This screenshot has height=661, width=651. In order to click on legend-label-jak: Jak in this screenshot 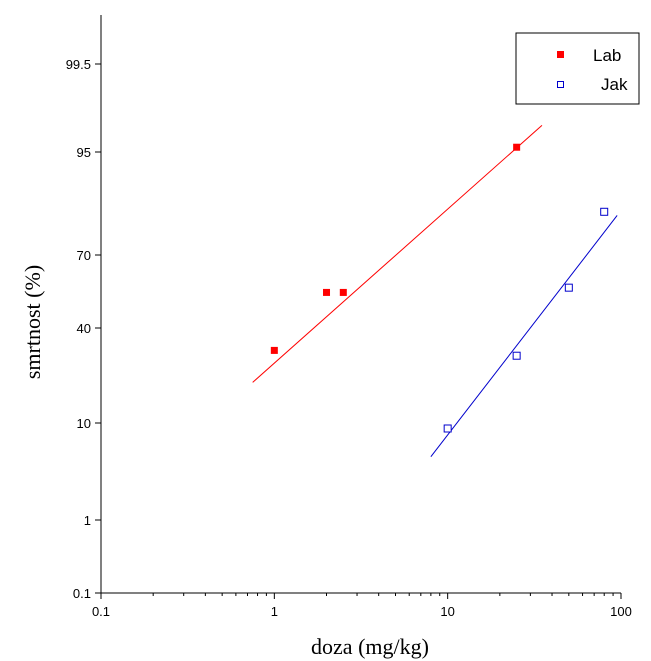, I will do `click(614, 84)`.